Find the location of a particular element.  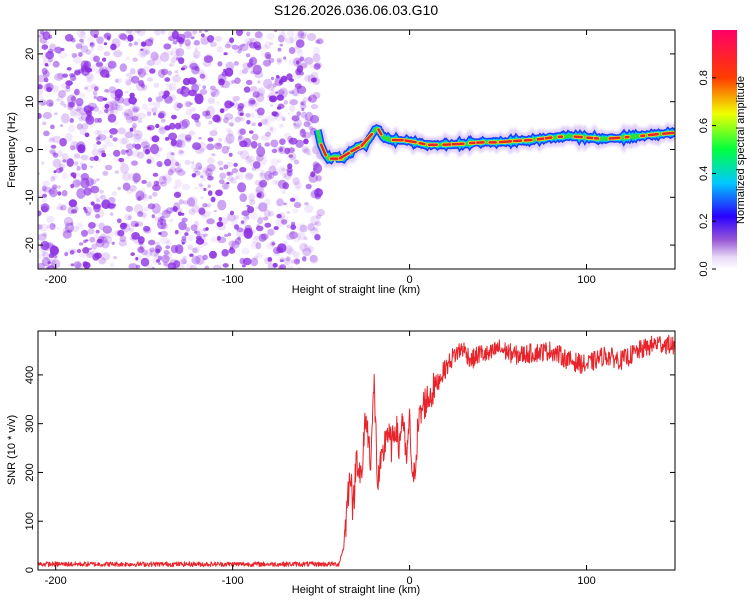

spectrogram-x-tick-label: -100 is located at coordinates (233, 280).